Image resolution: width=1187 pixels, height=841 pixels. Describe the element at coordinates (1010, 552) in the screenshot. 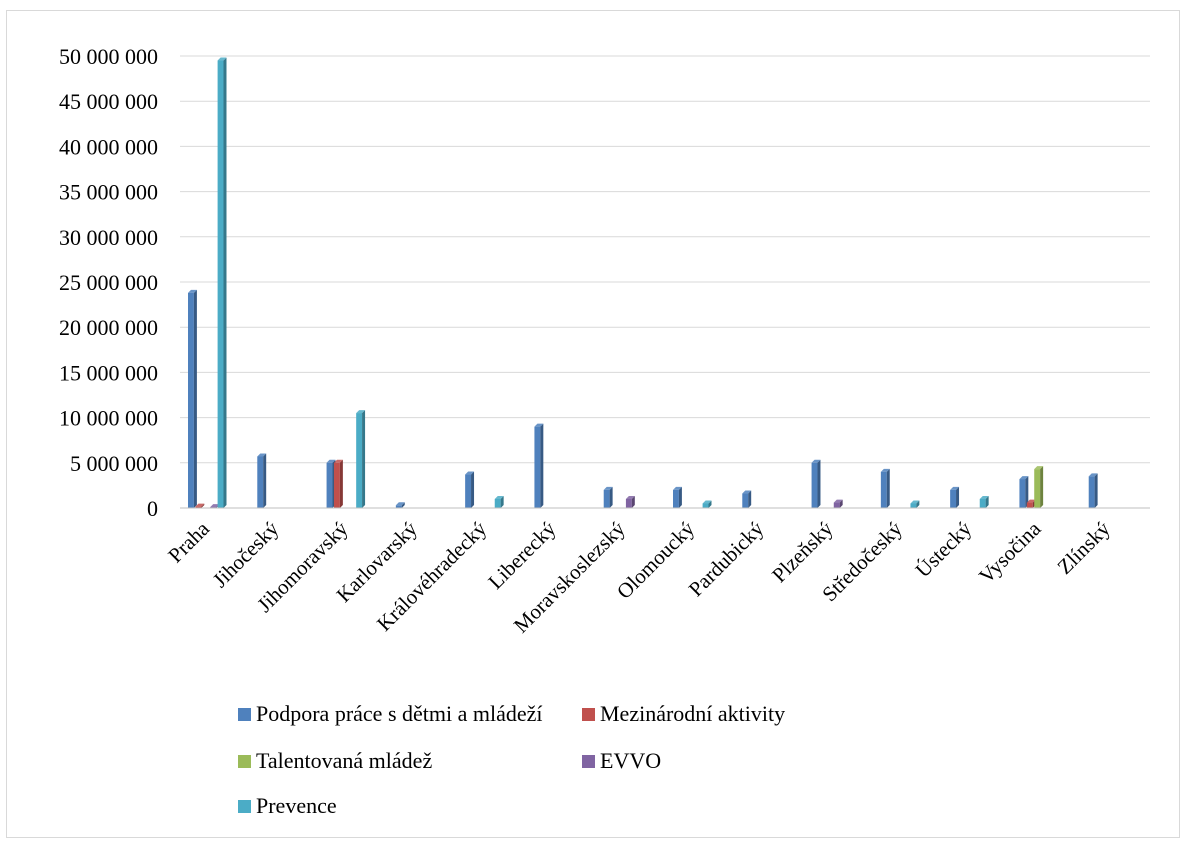

I see `x-tick-label: Vysočina` at that location.